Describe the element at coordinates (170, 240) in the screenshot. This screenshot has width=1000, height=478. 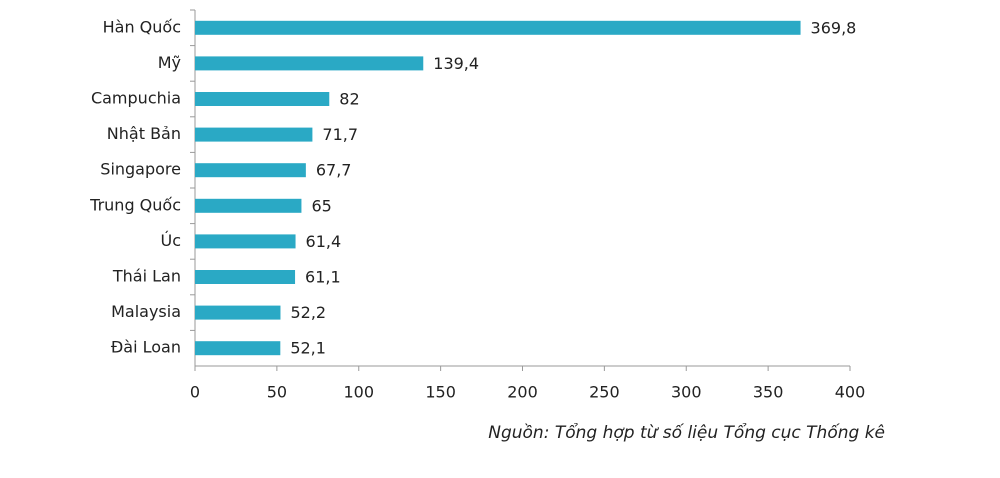
I see `y-tick-label: Úc` at that location.